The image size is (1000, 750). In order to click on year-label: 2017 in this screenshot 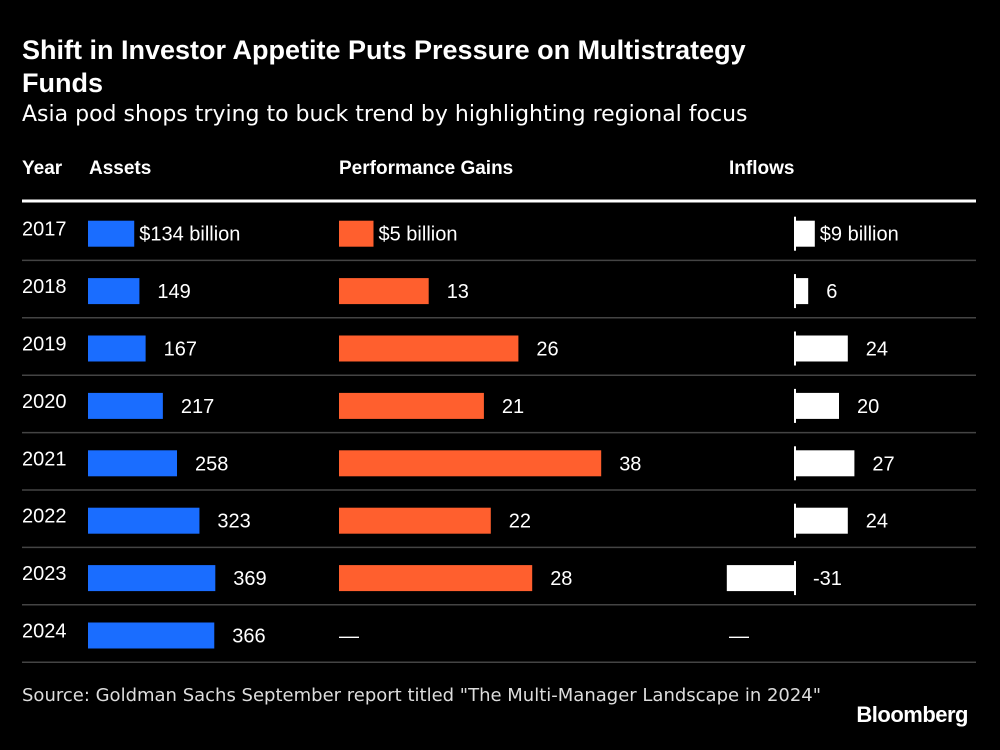, I will do `click(44, 230)`.